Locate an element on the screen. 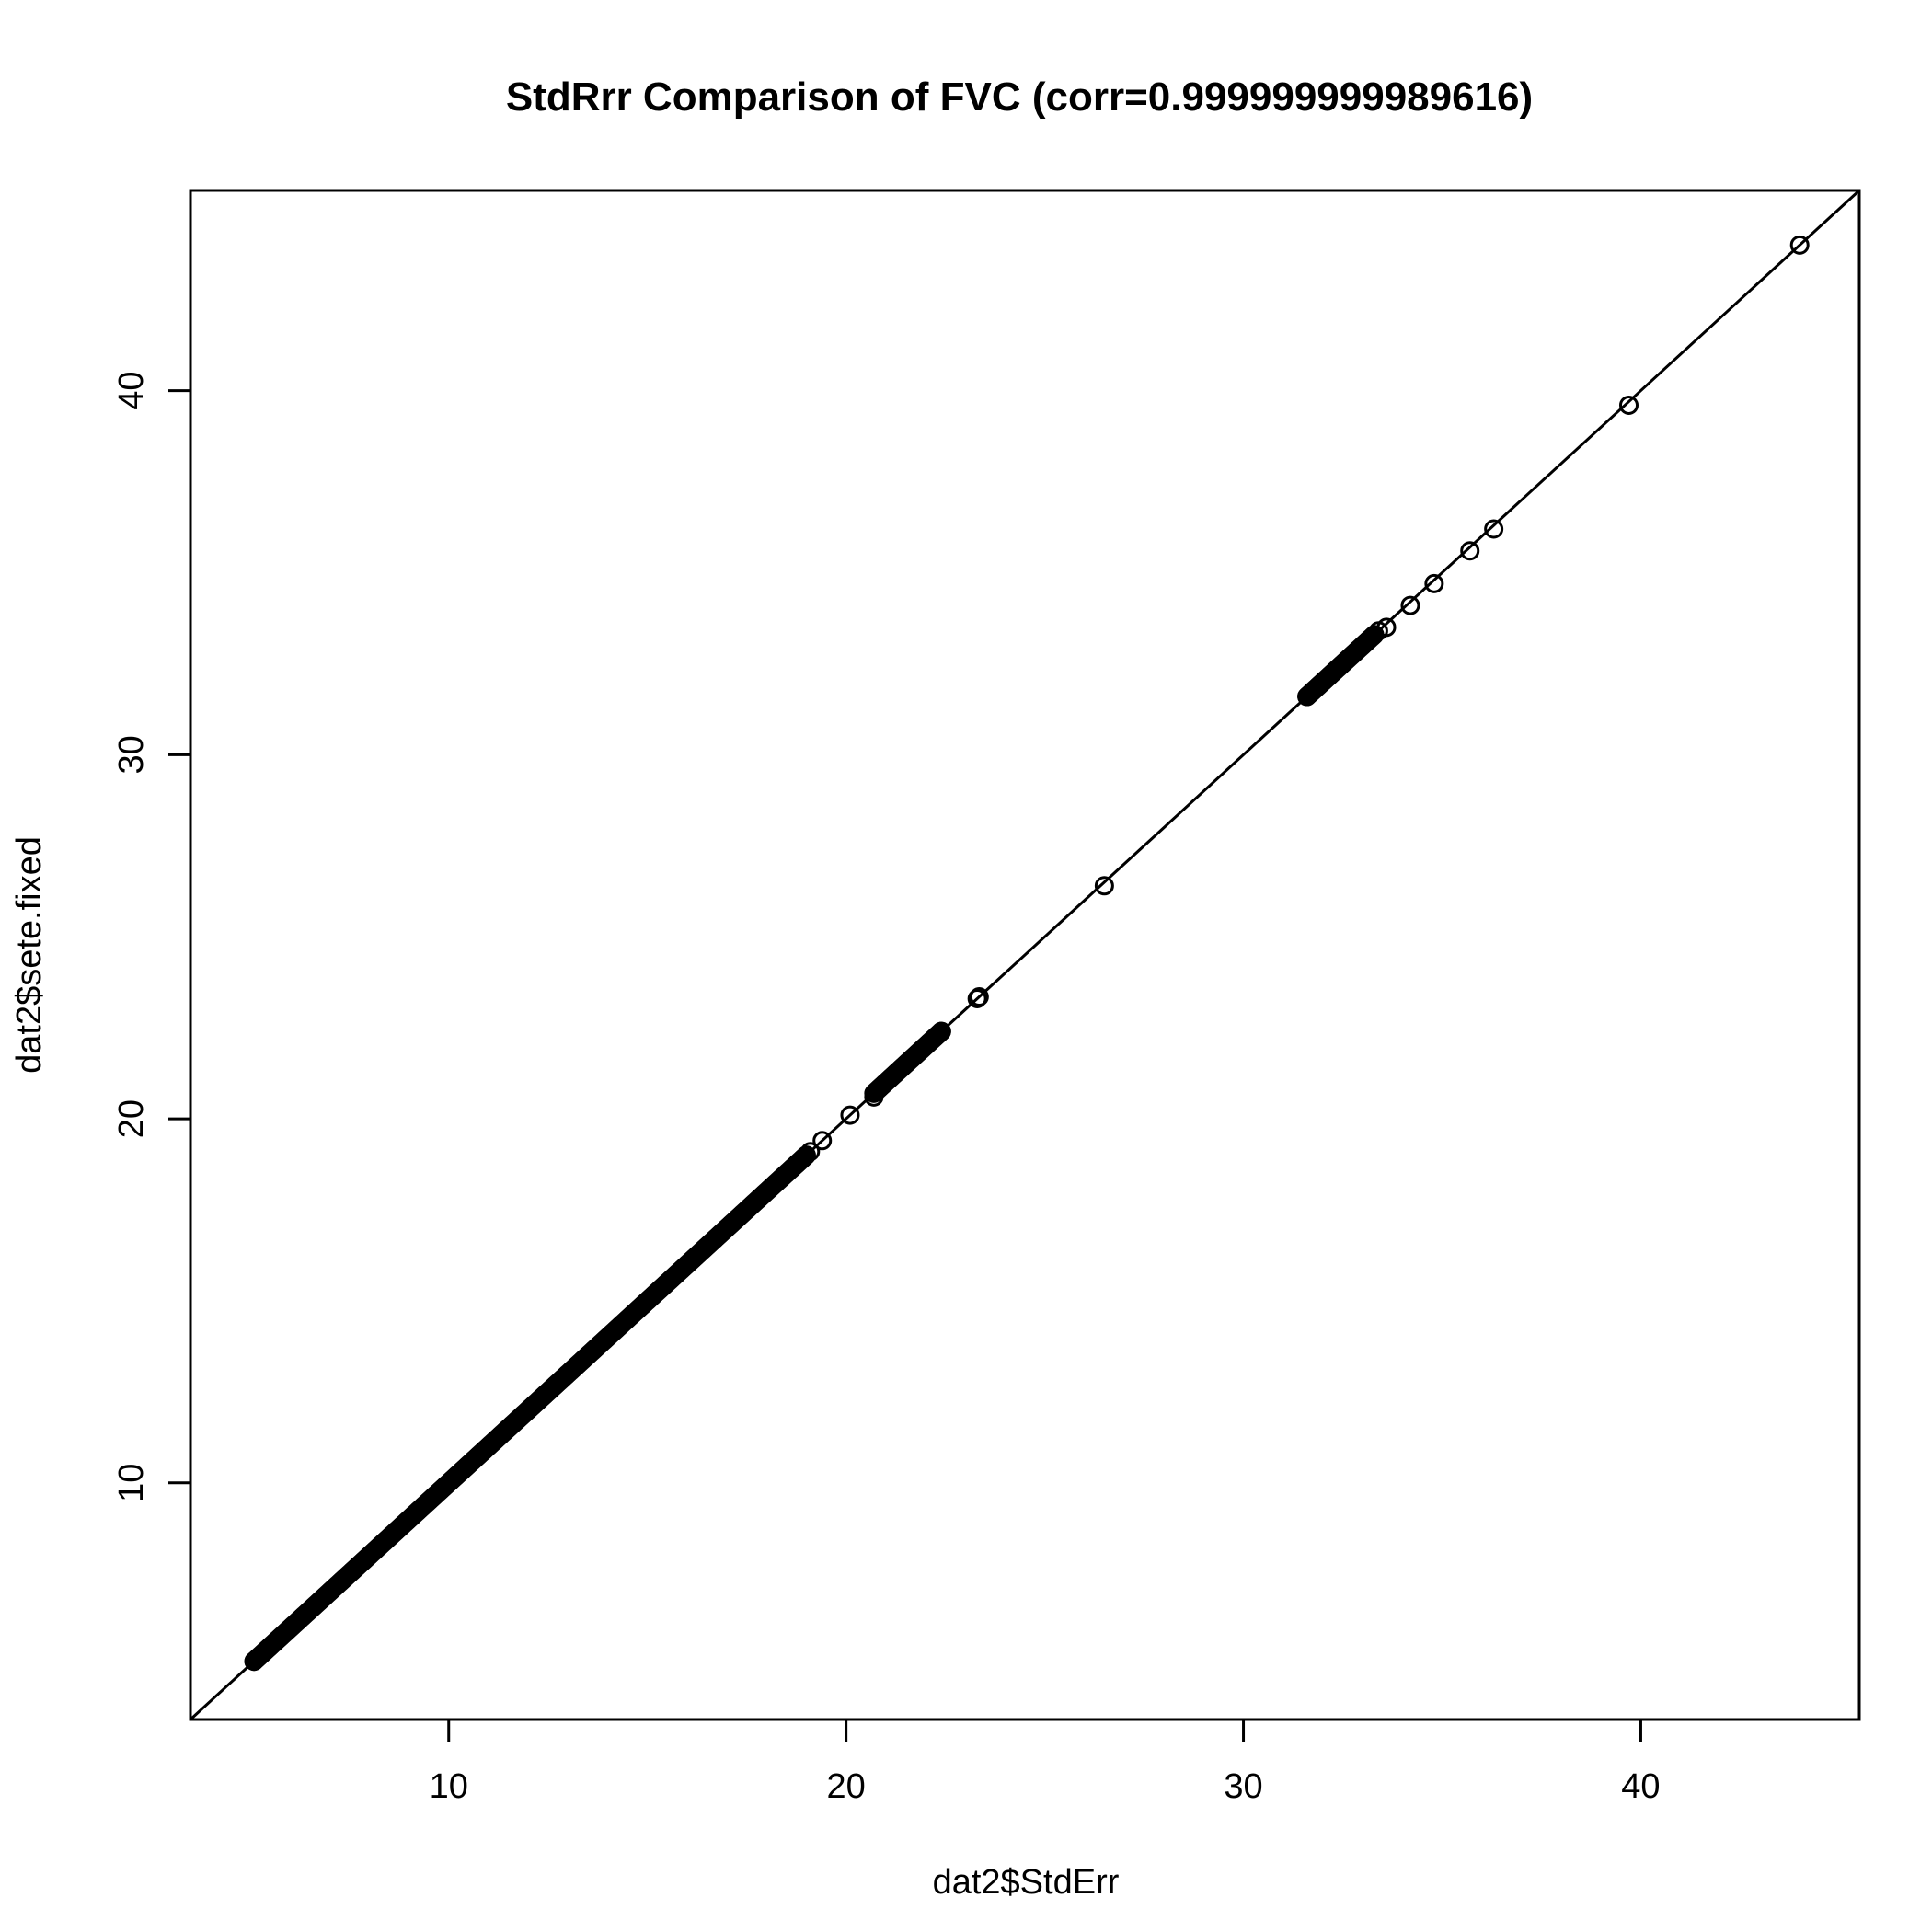 The height and width of the screenshot is (1932, 1932). x-tick-label: 10 is located at coordinates (449, 1786).